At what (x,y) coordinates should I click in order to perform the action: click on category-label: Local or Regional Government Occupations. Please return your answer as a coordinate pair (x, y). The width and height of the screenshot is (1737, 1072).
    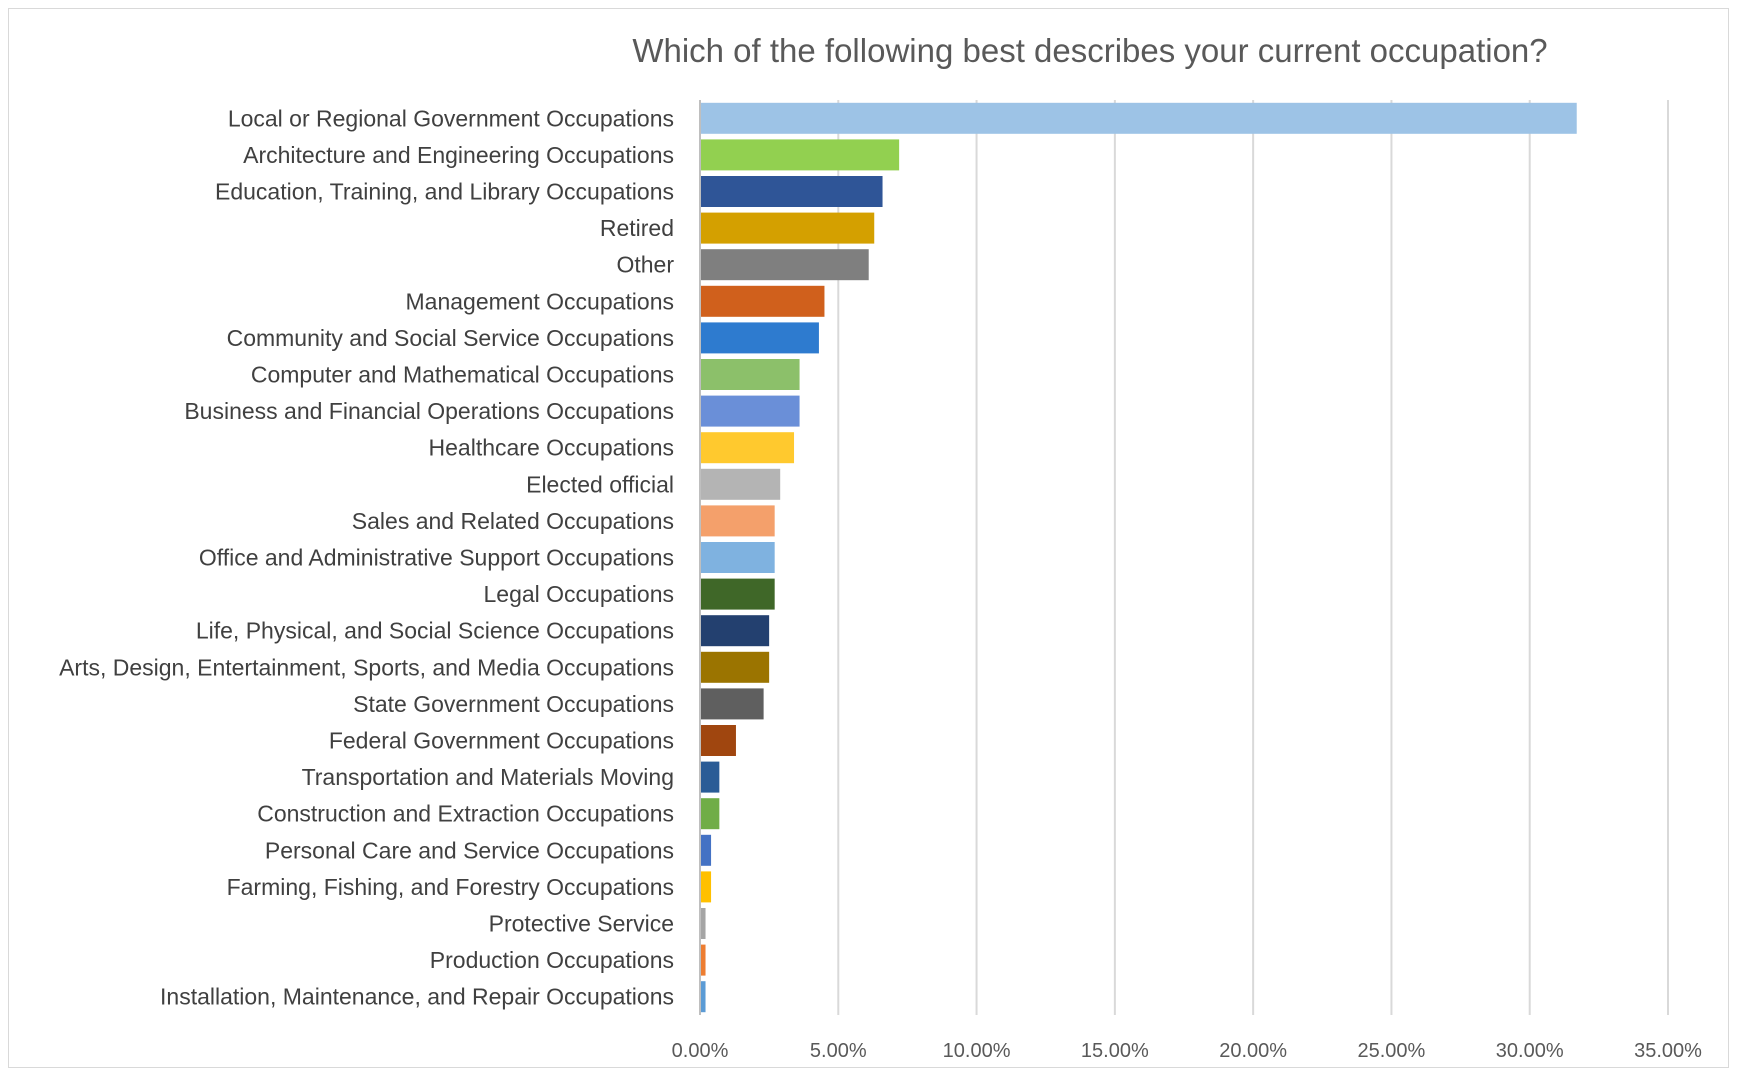
    Looking at the image, I should click on (451, 118).